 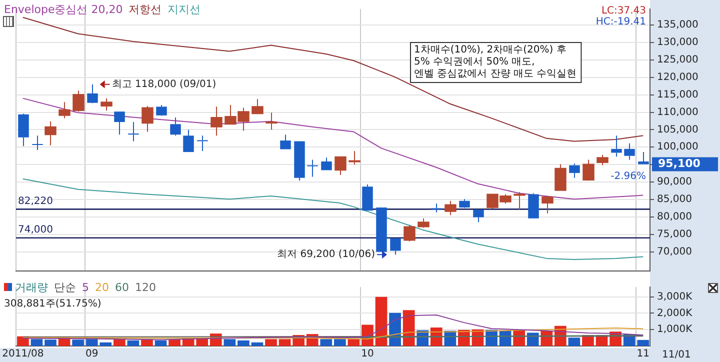 I want to click on y-tick-label: 120,000, so click(x=677, y=77).